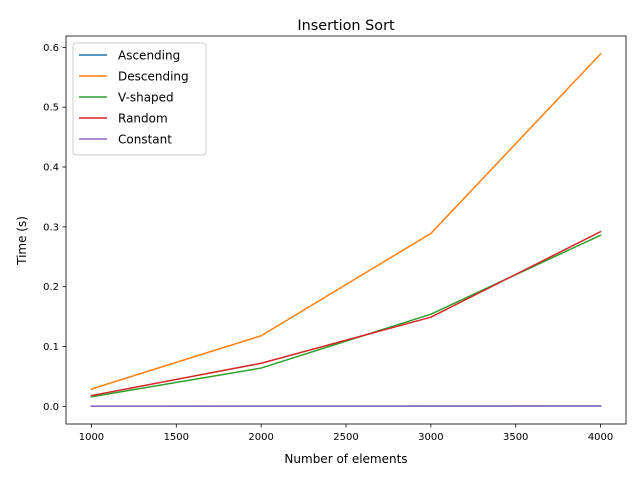 Image resolution: width=640 pixels, height=484 pixels. I want to click on legend-label-ascending: Ascending, so click(149, 56).